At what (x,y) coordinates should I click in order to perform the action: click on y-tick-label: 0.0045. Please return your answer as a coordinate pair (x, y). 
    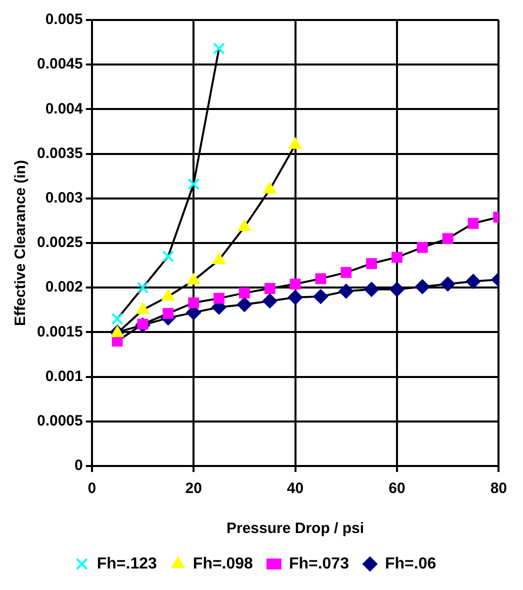
    Looking at the image, I should click on (59, 64).